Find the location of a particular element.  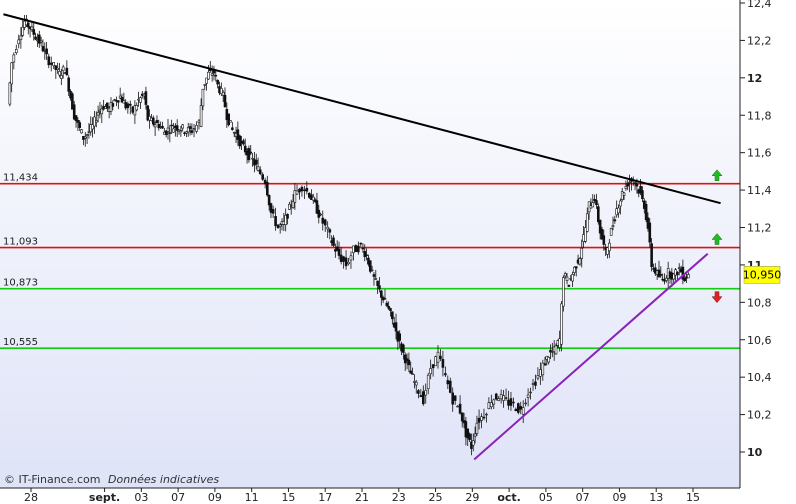

x-tick-label: 11 is located at coordinates (252, 497).